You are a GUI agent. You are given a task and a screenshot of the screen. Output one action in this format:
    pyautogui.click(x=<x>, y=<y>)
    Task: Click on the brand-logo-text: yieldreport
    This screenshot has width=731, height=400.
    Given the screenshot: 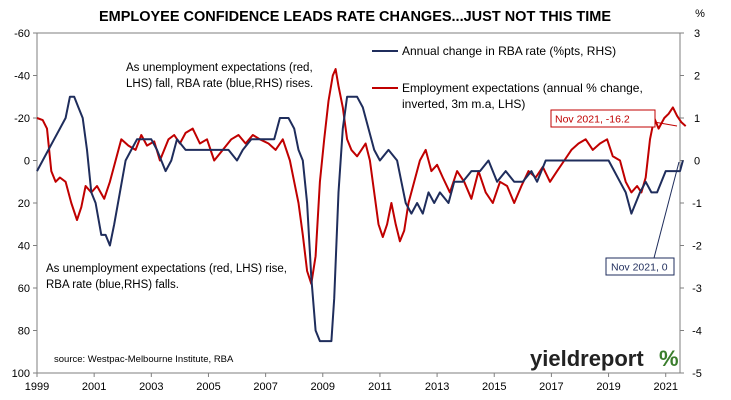 What is the action you would take?
    pyautogui.click(x=587, y=358)
    